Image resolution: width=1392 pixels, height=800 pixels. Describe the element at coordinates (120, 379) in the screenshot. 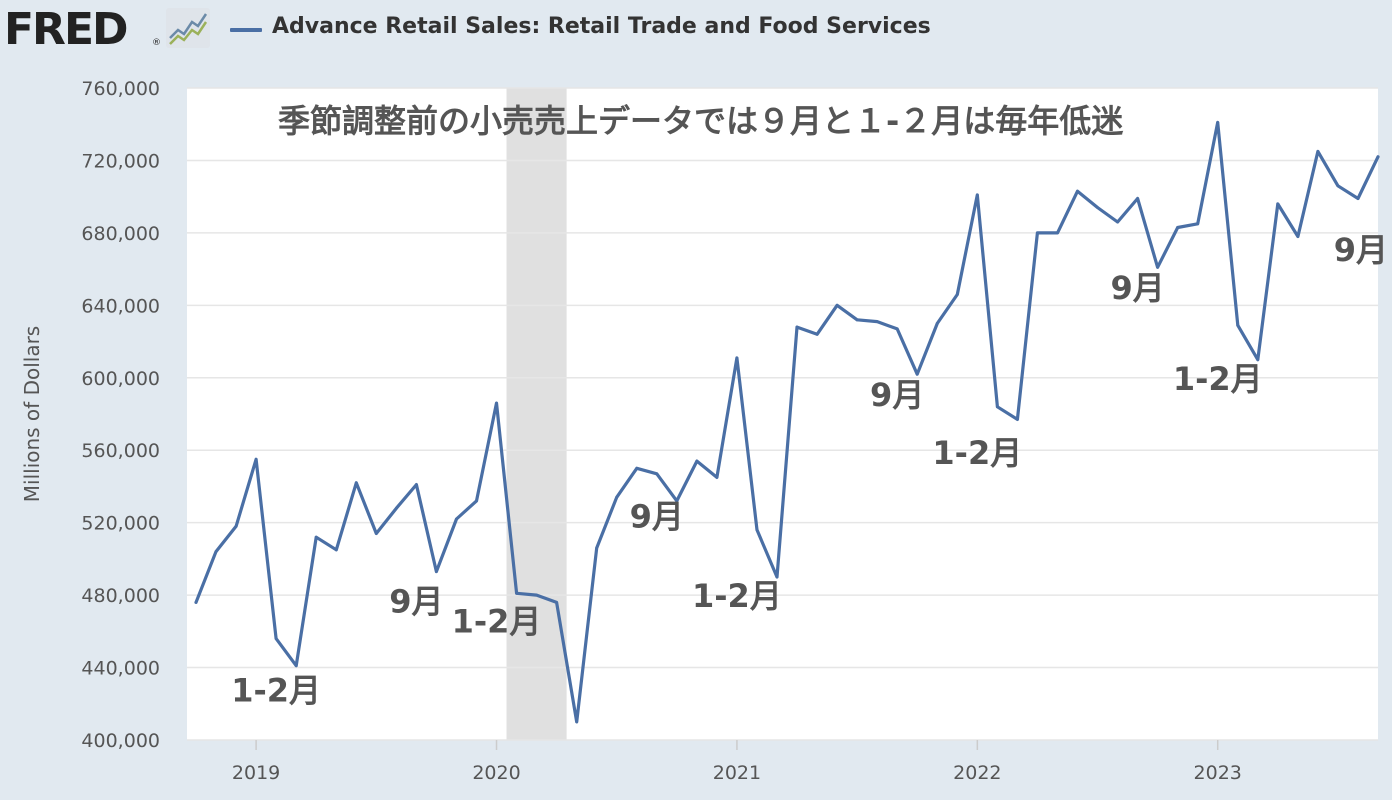

I see `y-tick-label: 600,000` at that location.